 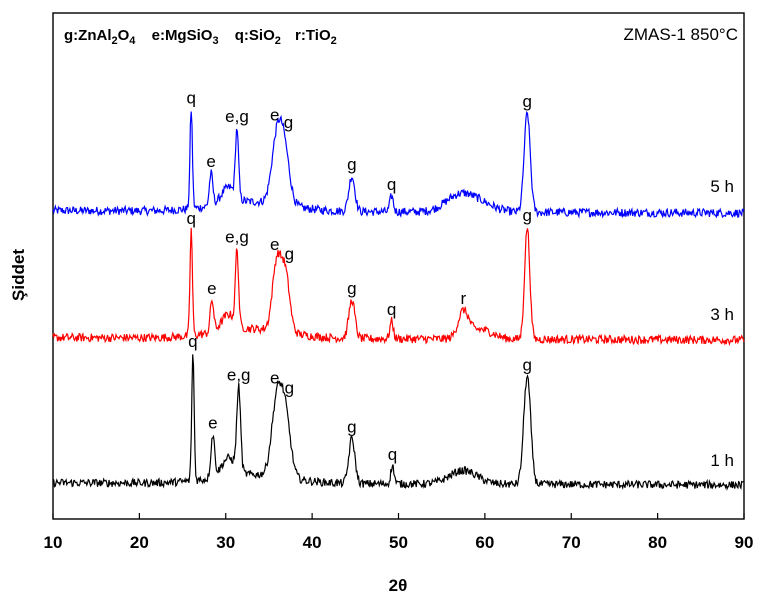 I want to click on legend-formula-g: ZnAl, so click(x=94, y=35).